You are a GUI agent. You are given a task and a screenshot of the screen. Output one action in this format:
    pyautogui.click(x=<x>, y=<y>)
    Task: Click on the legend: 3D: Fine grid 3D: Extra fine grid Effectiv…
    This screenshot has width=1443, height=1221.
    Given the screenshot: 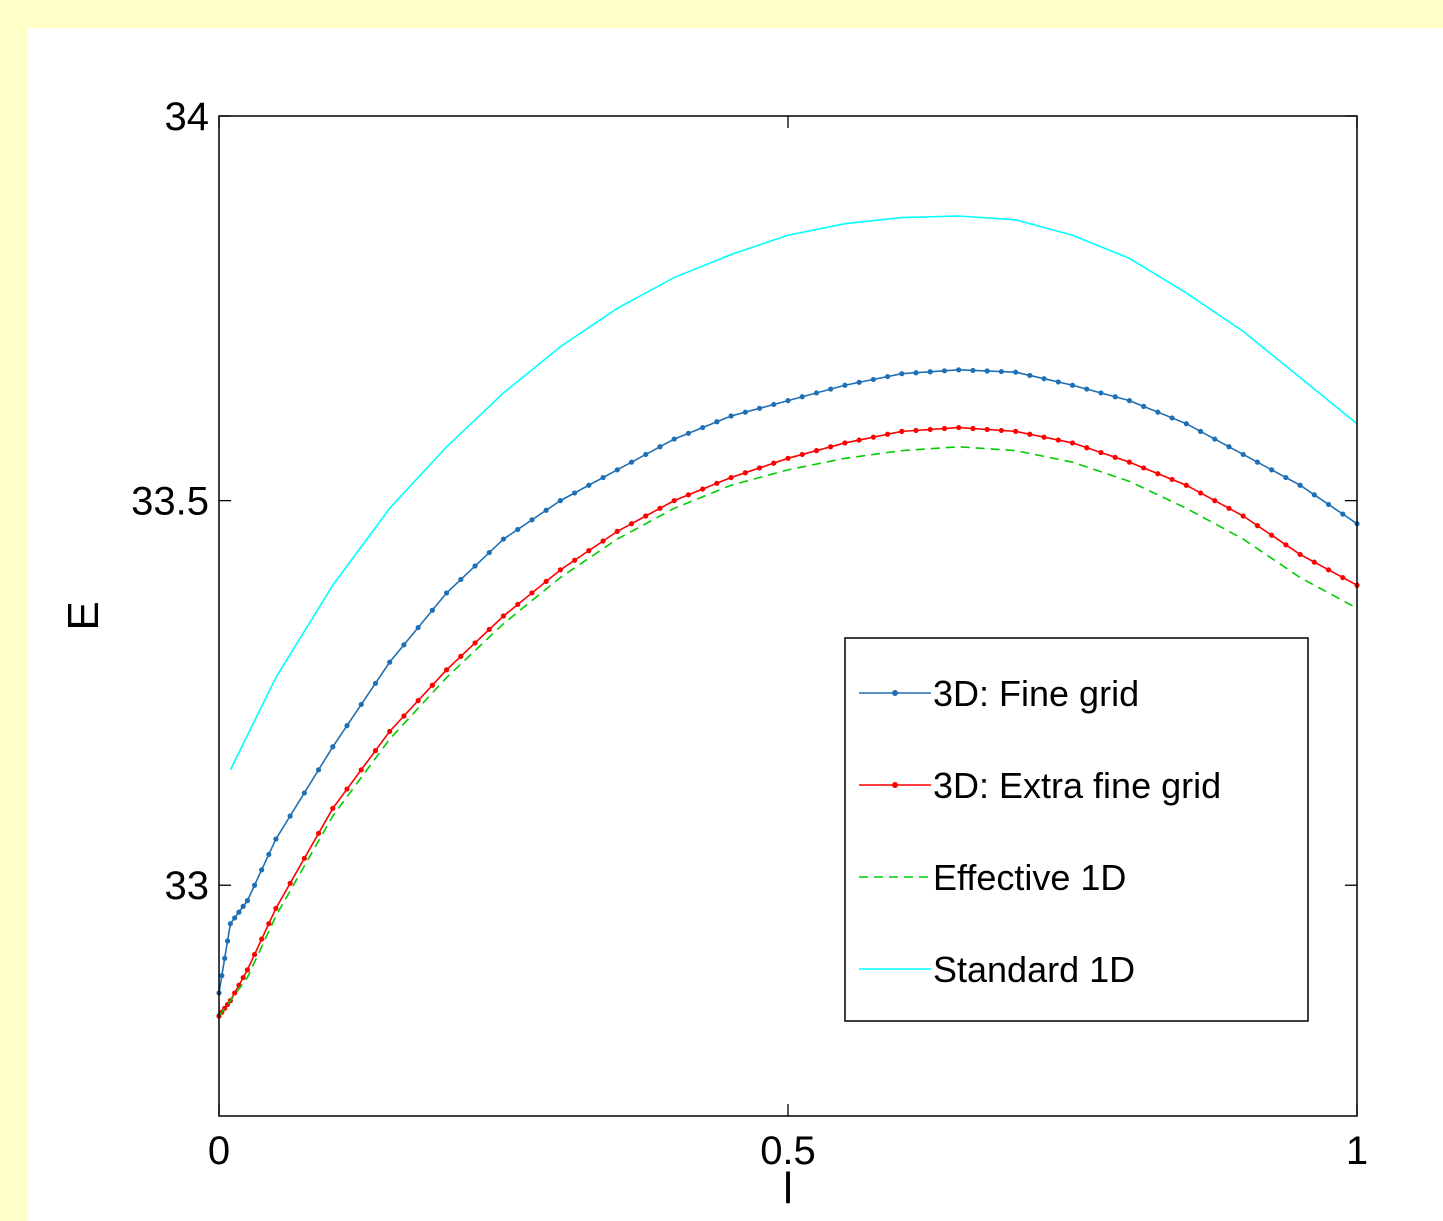 What is the action you would take?
    pyautogui.click(x=1076, y=829)
    